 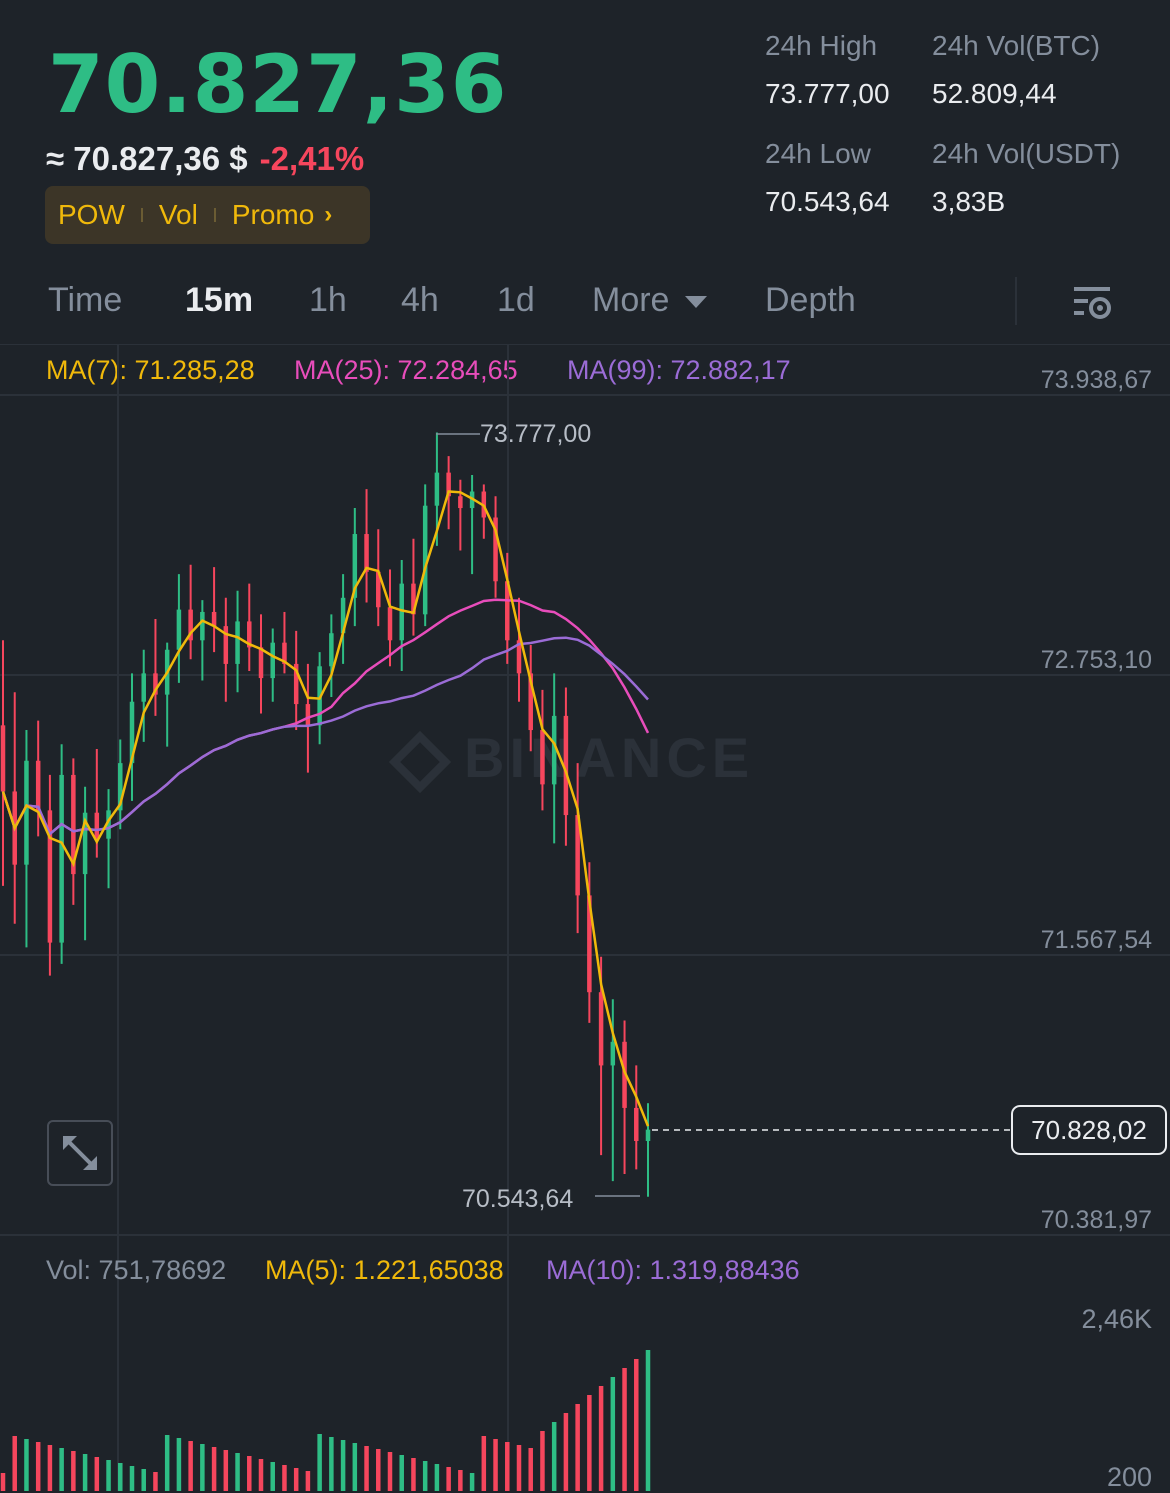 What do you see at coordinates (1089, 1130) in the screenshot?
I see `current-price-tag: 70.828,02` at bounding box center [1089, 1130].